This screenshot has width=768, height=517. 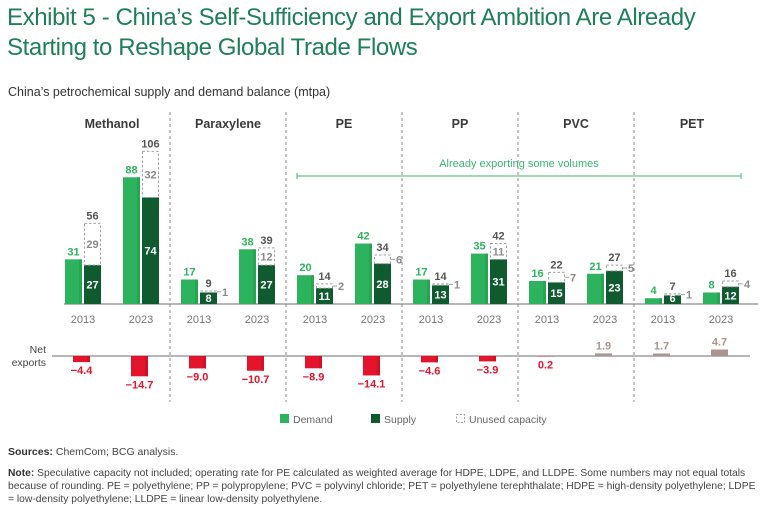 I want to click on unused-value-label: 32, so click(x=150, y=175).